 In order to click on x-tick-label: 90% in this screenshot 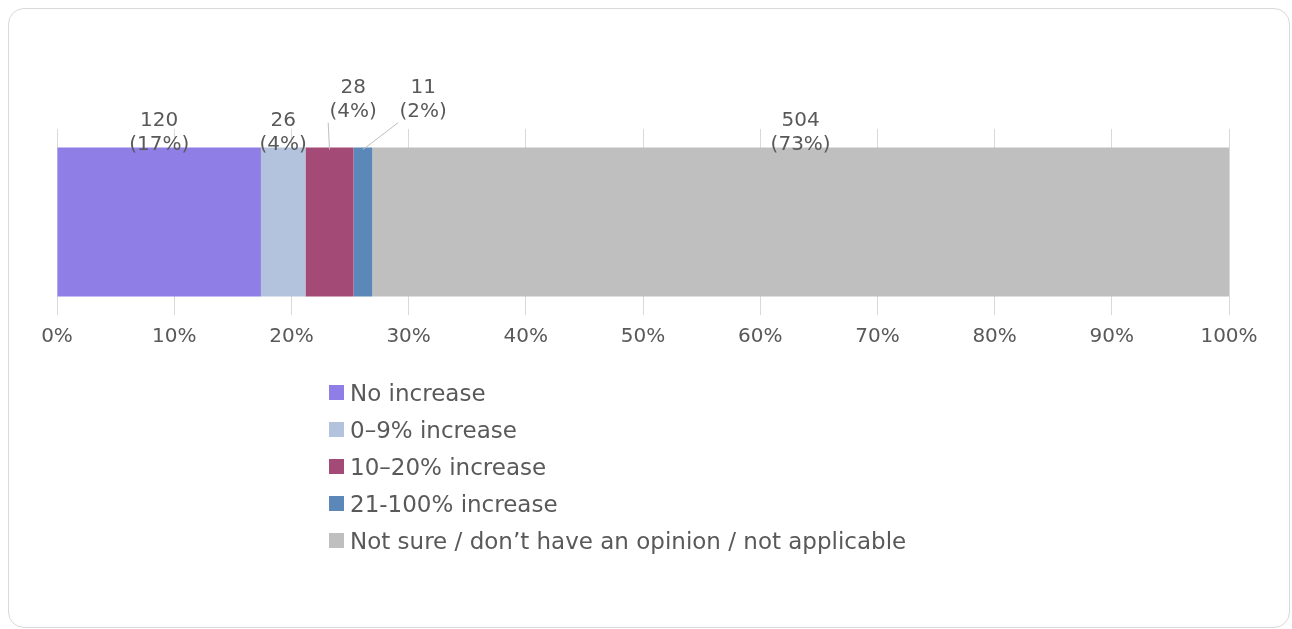, I will do `click(1112, 335)`.